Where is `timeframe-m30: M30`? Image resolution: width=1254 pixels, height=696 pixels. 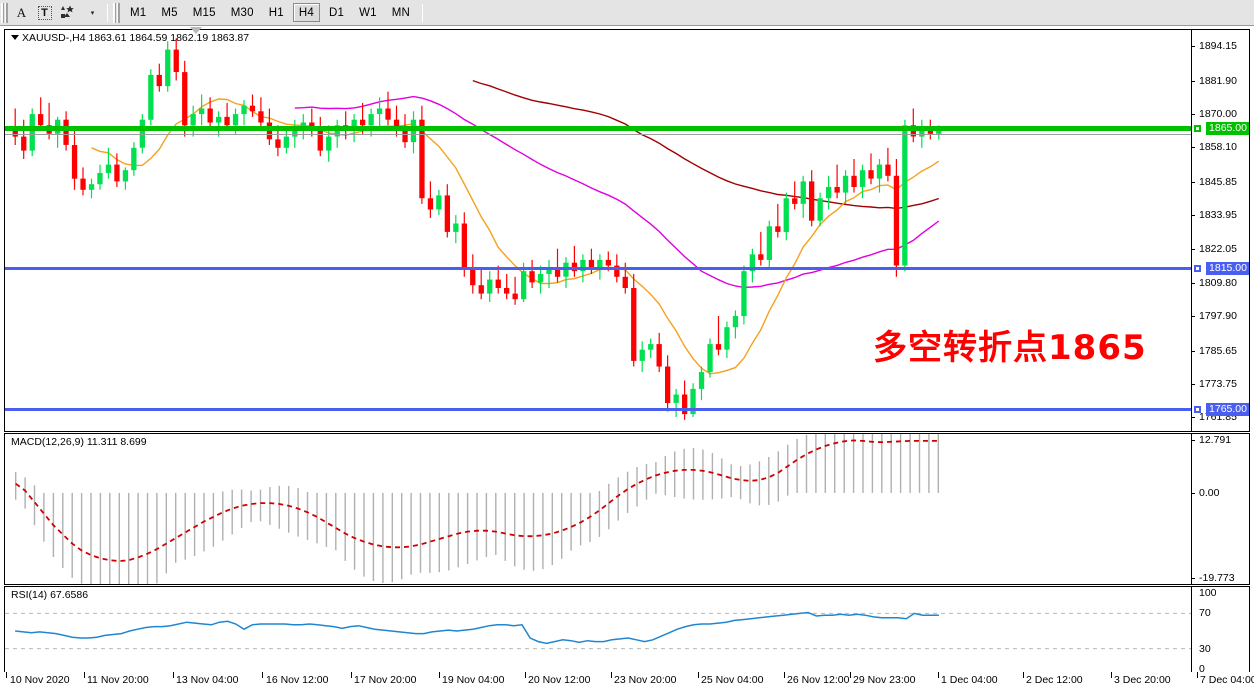
timeframe-m30: M30 is located at coordinates (242, 12).